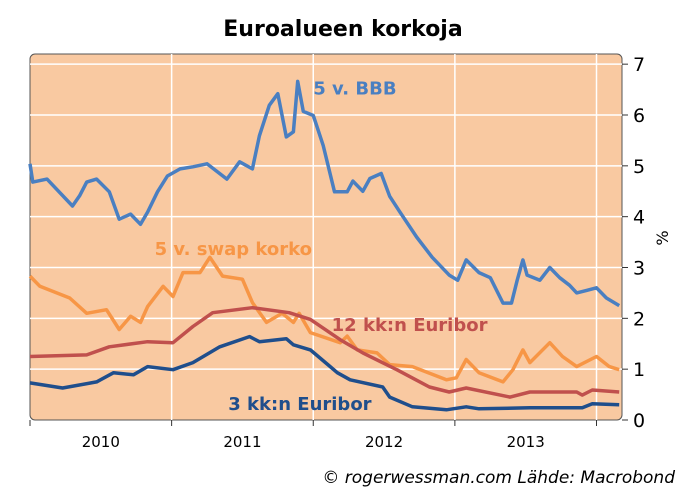 This screenshot has width=687, height=504. What do you see at coordinates (639, 116) in the screenshot?
I see `y-tick-label: 6` at bounding box center [639, 116].